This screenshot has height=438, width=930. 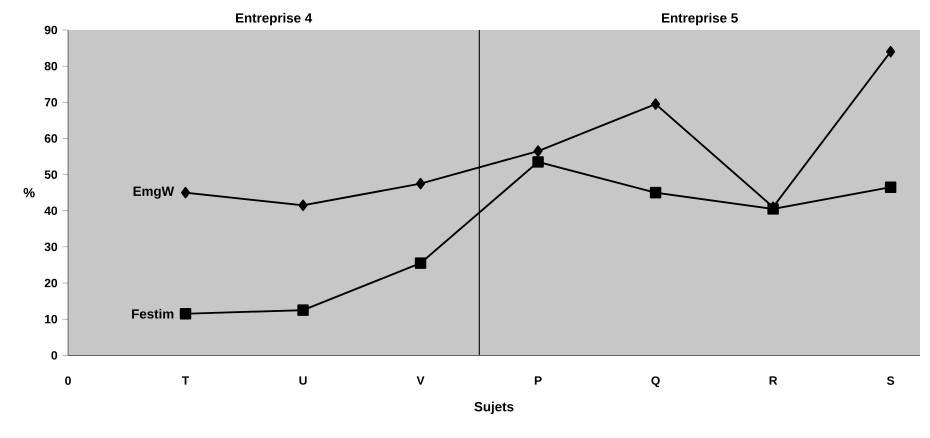 What do you see at coordinates (153, 313) in the screenshot?
I see `series-label: Festim` at bounding box center [153, 313].